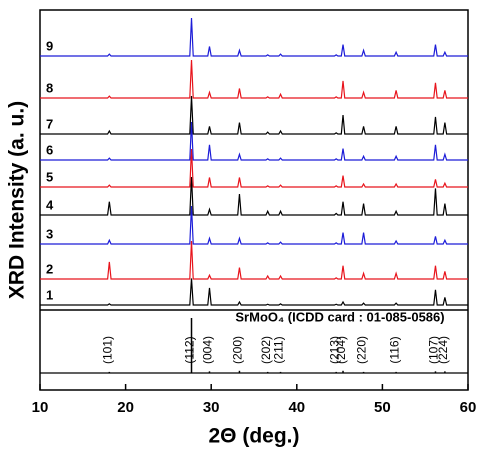 The image size is (483, 464). I want to click on reference-label: (101), so click(108, 350).